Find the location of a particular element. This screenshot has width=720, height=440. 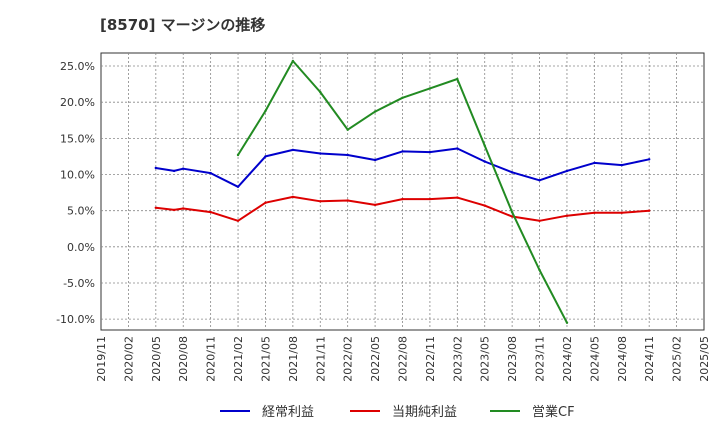

y-tick-label: -5.0% is located at coordinates (79, 283).